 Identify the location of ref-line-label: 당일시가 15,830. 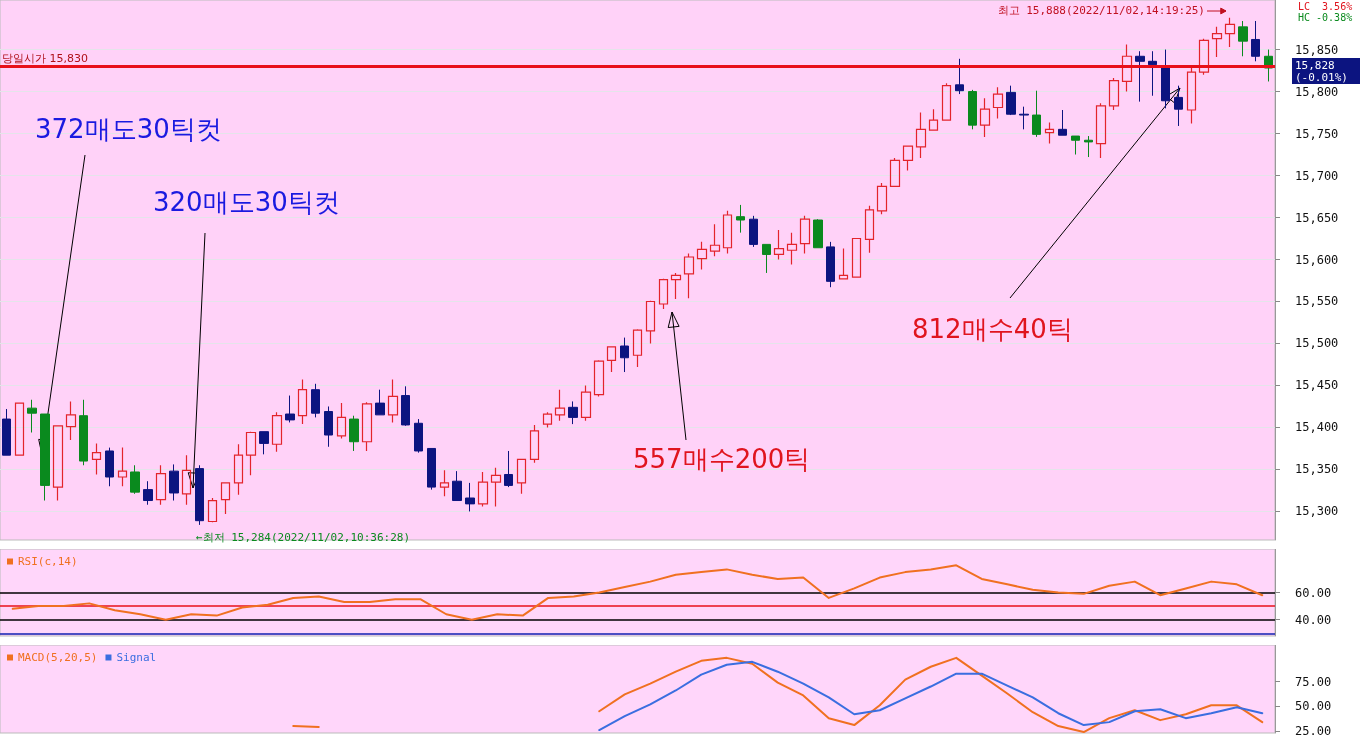
(45, 59).